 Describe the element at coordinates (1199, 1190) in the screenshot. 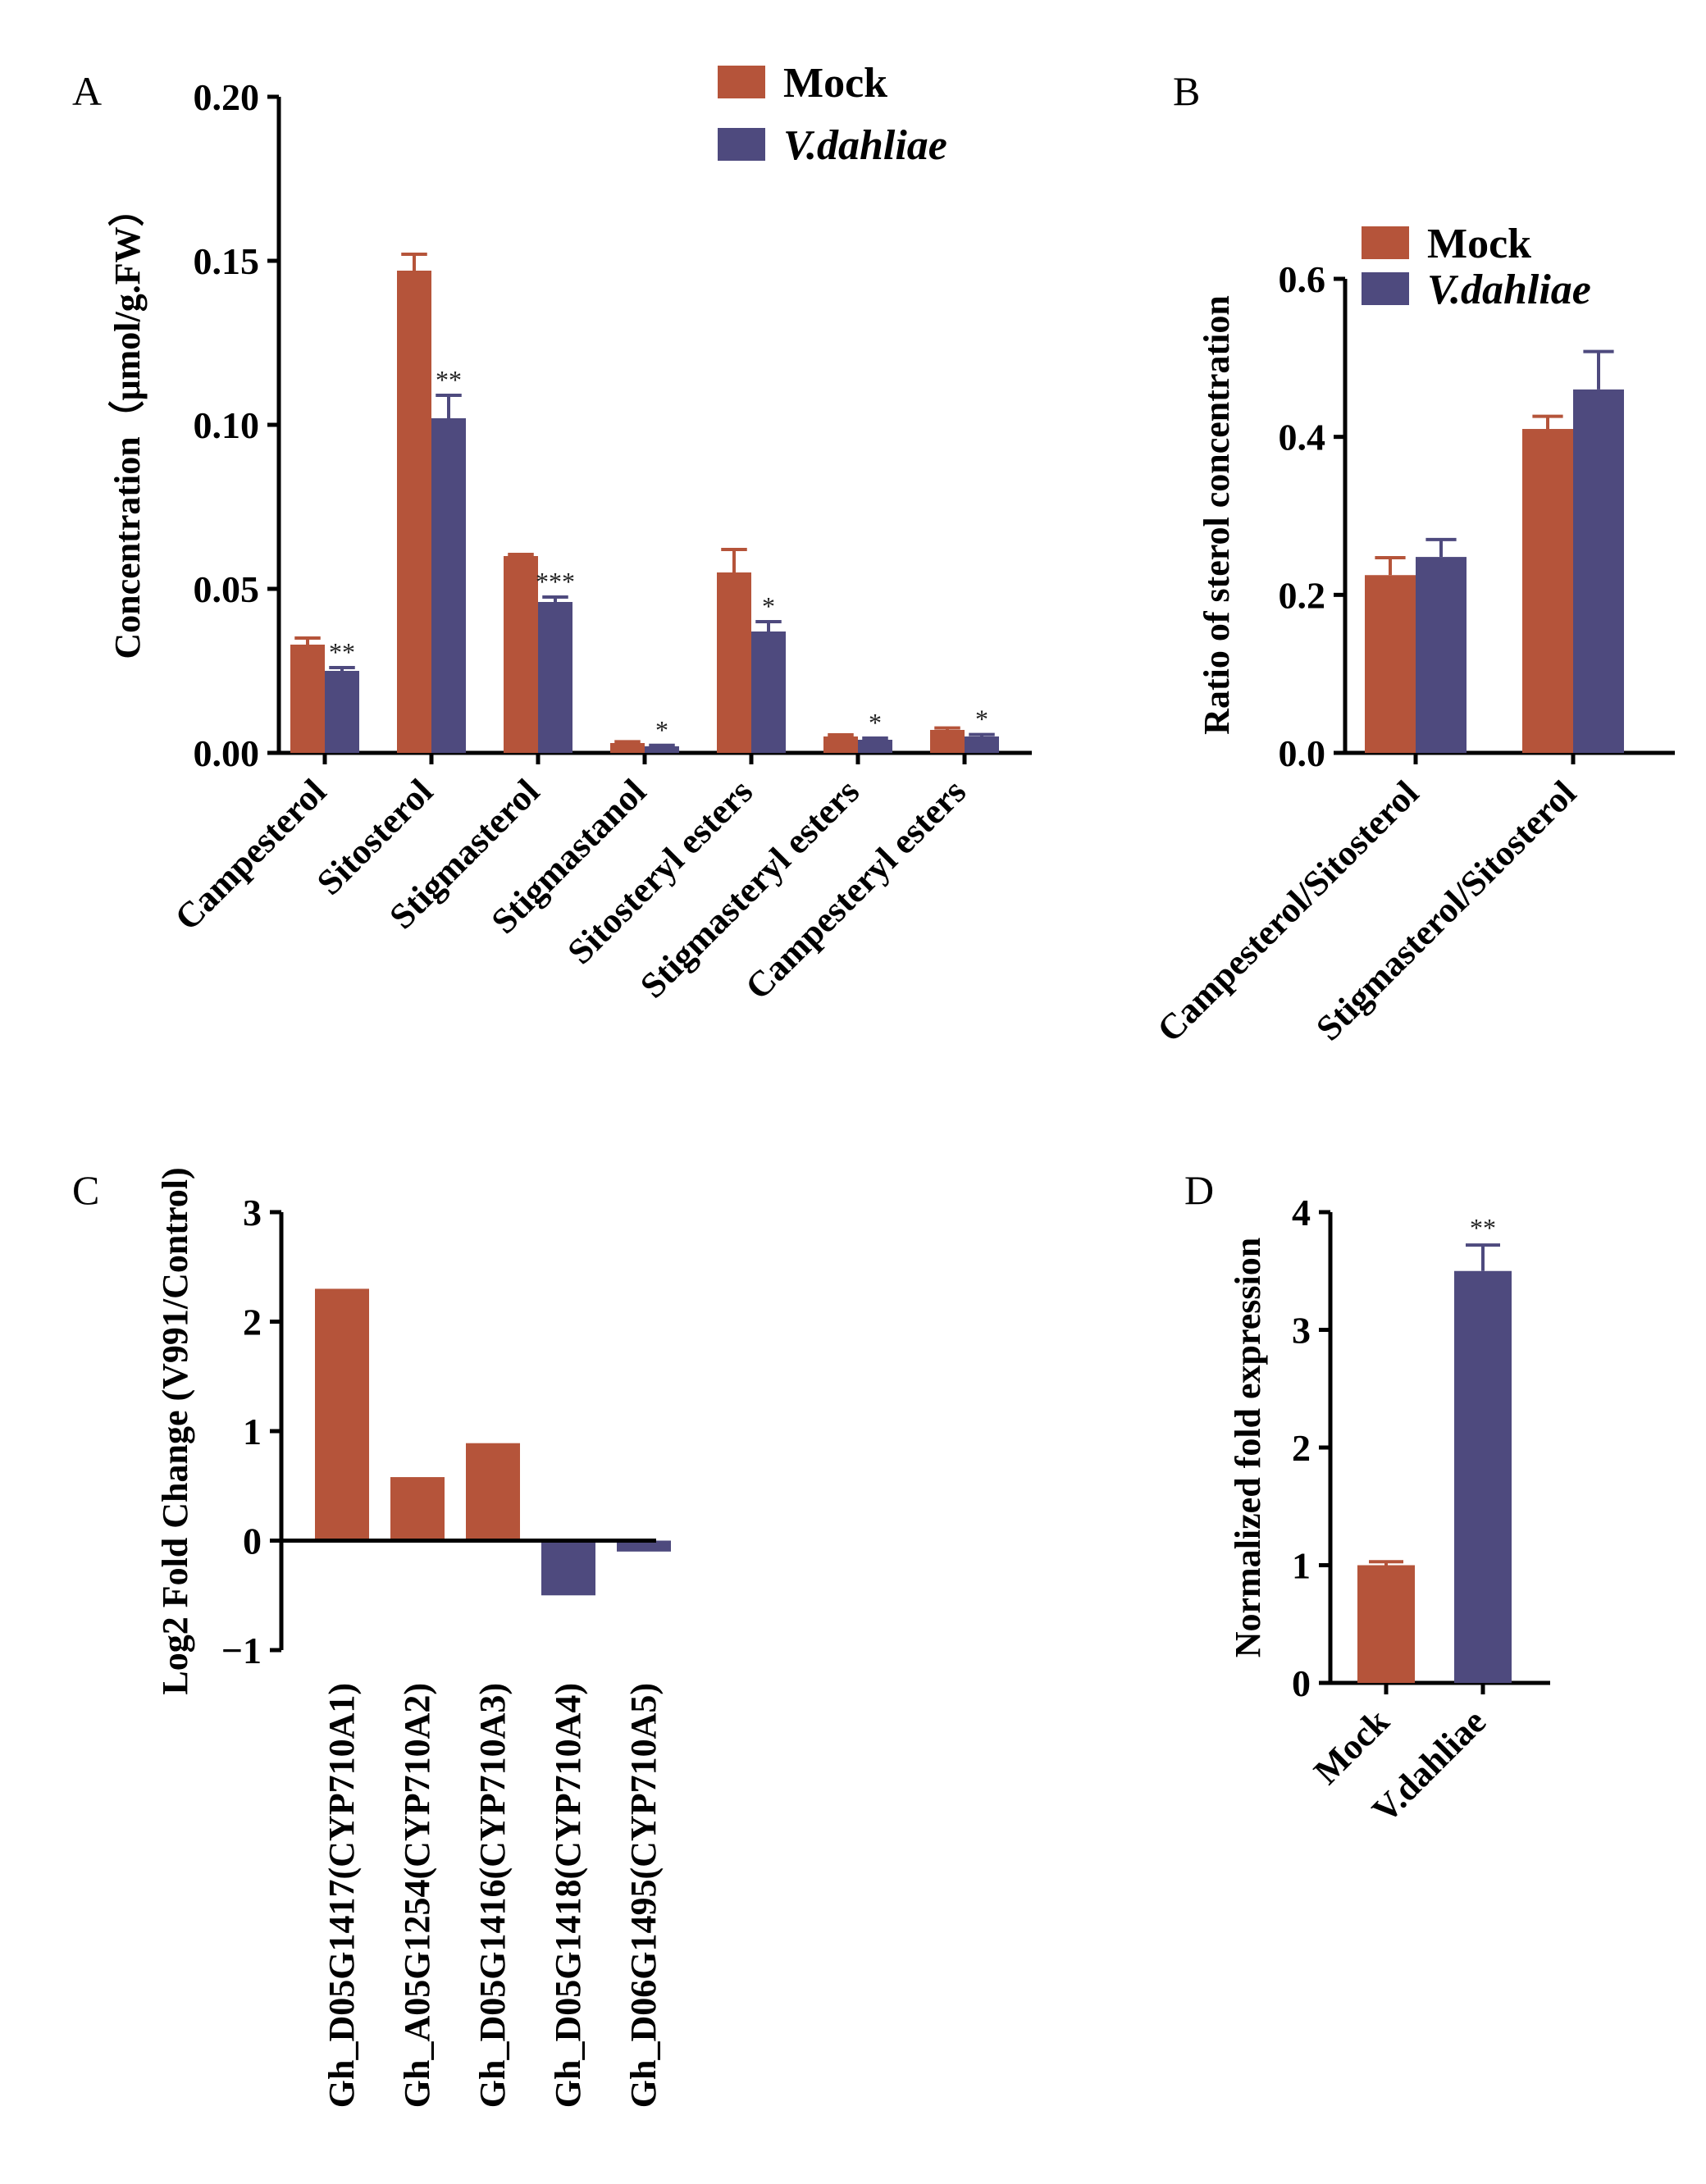

I see `panel-letter: D` at that location.